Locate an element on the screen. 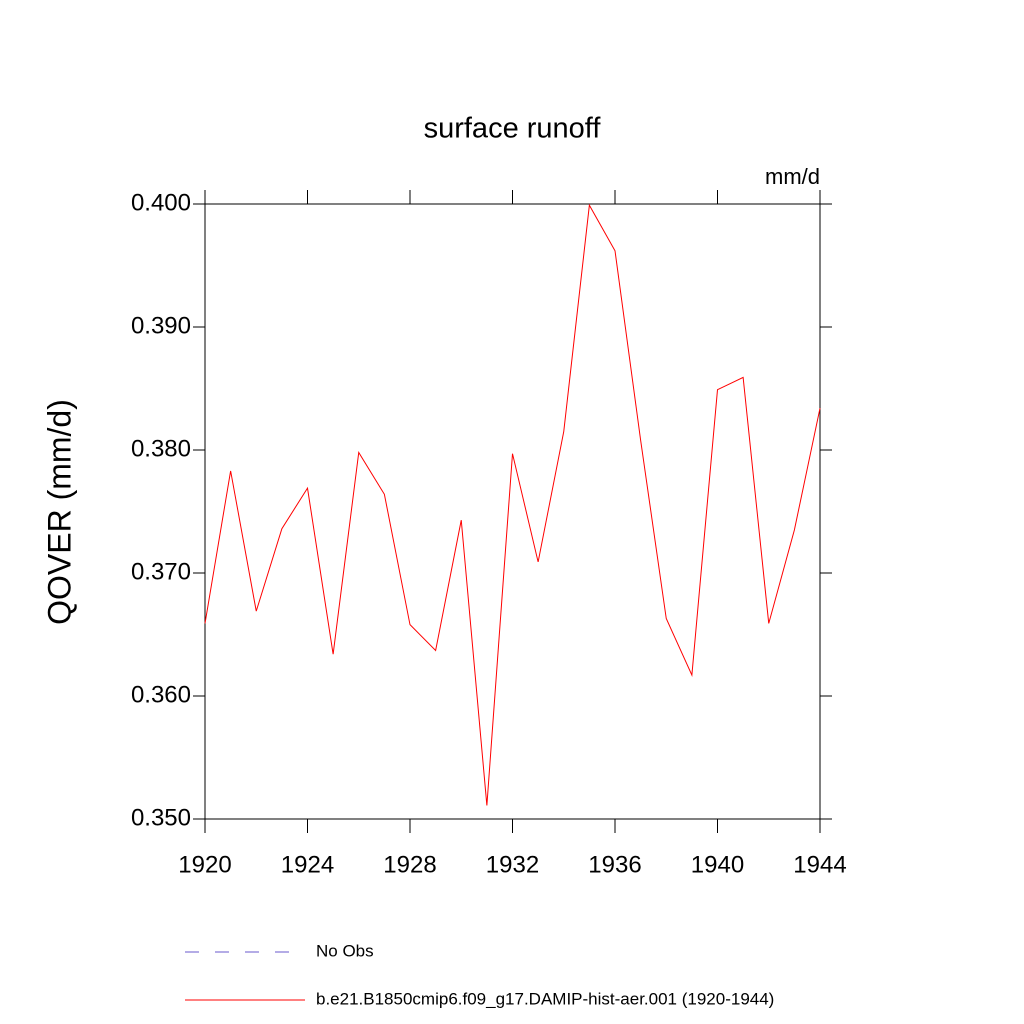 The width and height of the screenshot is (1024, 1024). x-tick-label: 1940 is located at coordinates (717, 864).